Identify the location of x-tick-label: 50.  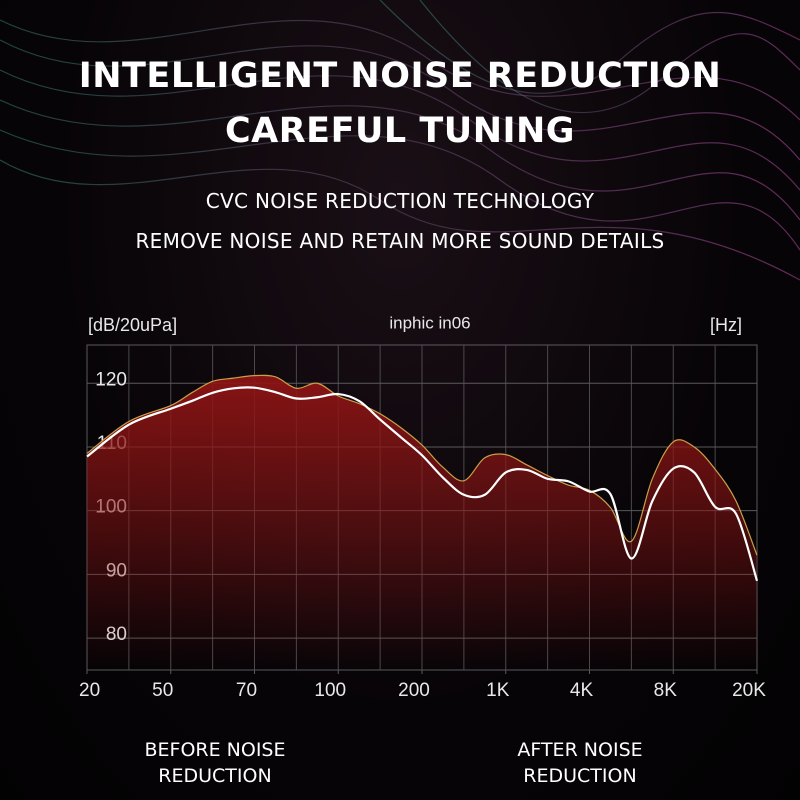
(162, 690).